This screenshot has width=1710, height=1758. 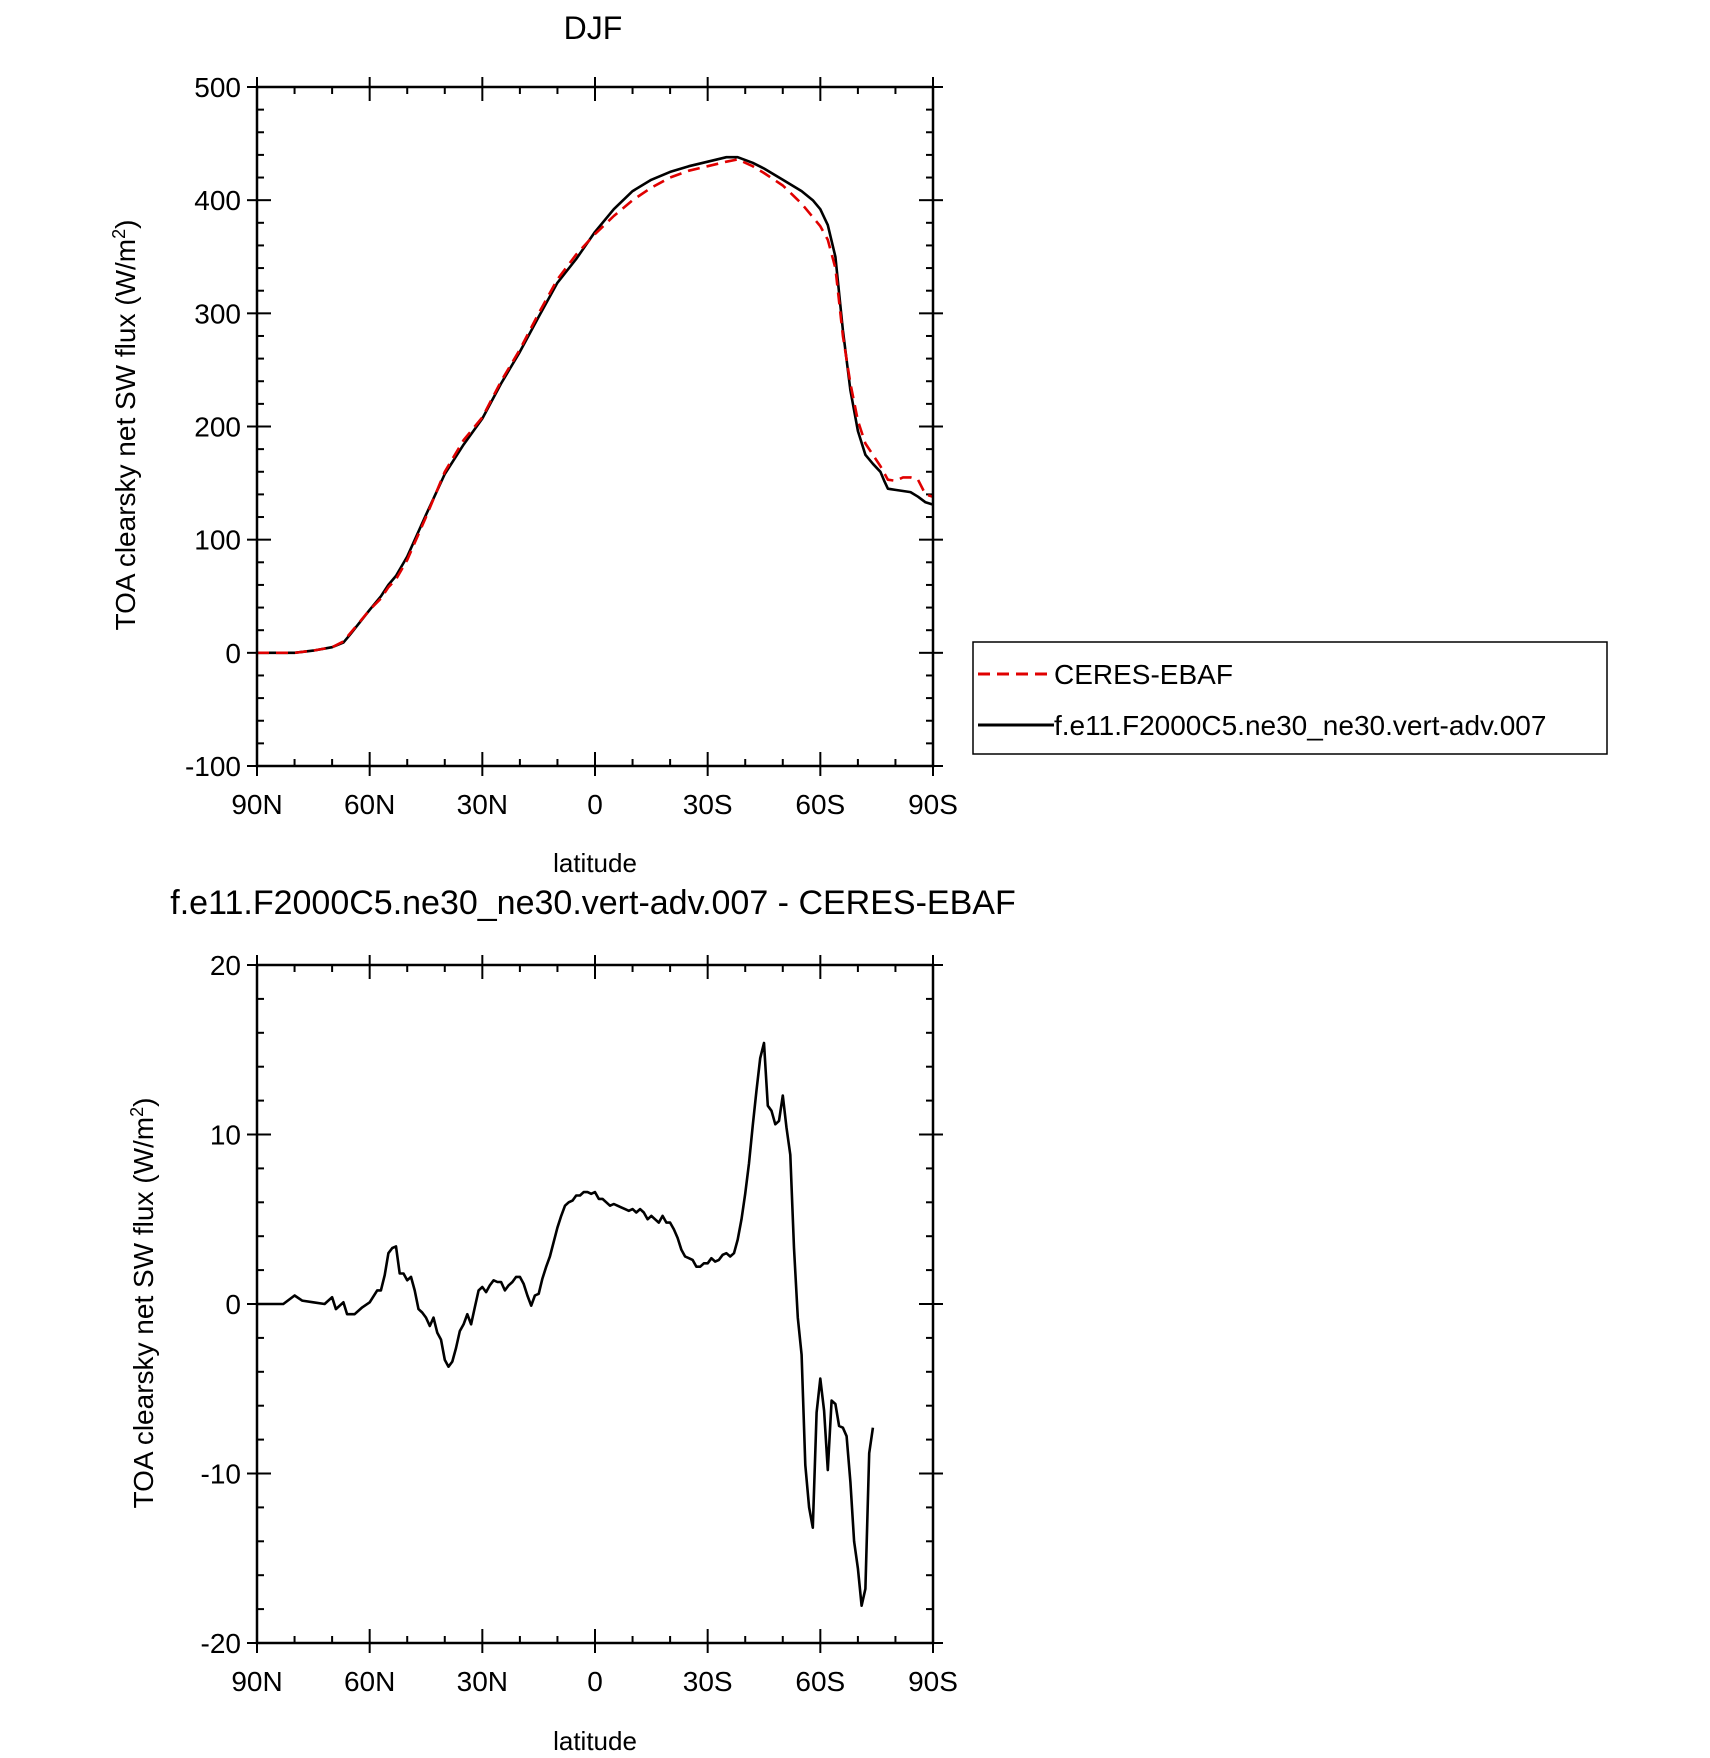 What do you see at coordinates (593, 28) in the screenshot?
I see `panel-top-title: DJF` at bounding box center [593, 28].